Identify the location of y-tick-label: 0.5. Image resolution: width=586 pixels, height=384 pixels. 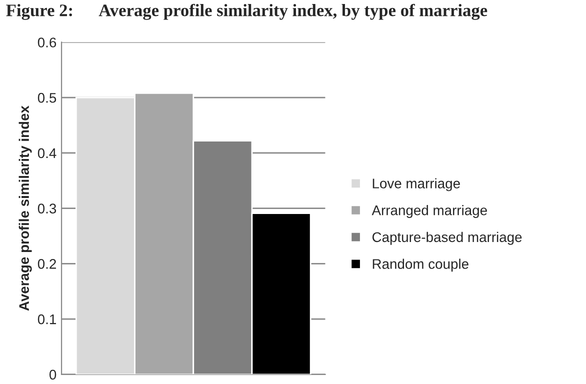
(47, 97).